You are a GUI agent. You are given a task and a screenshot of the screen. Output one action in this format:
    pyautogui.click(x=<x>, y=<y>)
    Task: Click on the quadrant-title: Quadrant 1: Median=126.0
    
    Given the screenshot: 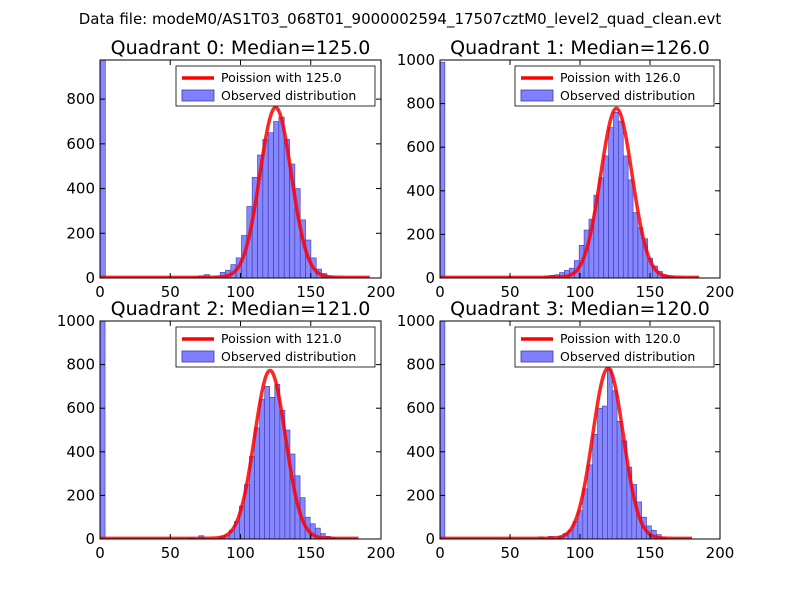 What is the action you would take?
    pyautogui.click(x=580, y=48)
    